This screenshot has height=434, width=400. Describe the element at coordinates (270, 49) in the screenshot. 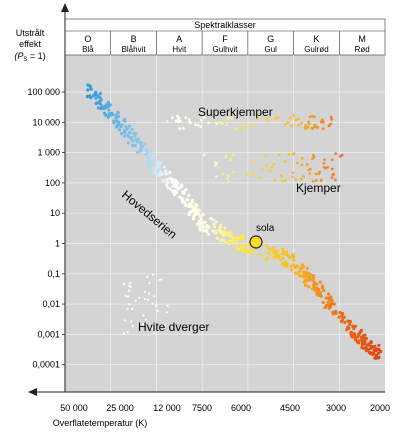

I see `spectral-class-color: Gul` at that location.